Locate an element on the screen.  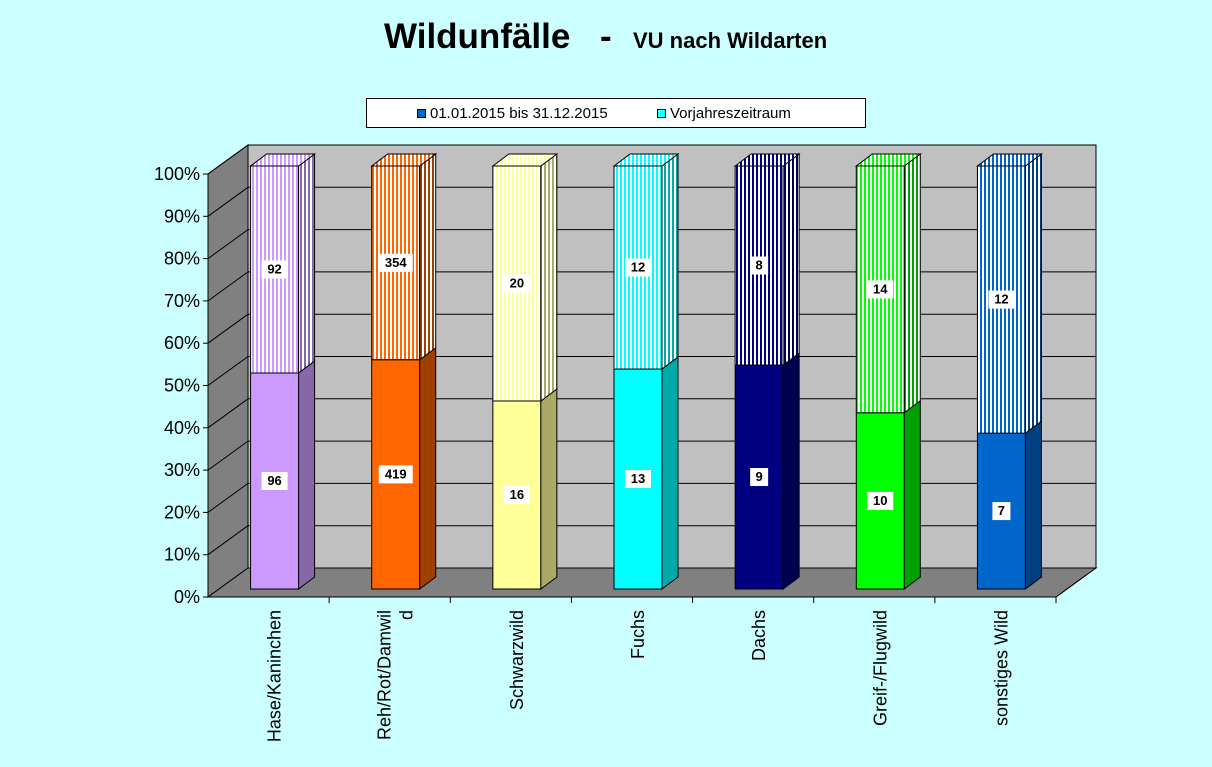
data-label-current-4-bg is located at coordinates (759, 477).